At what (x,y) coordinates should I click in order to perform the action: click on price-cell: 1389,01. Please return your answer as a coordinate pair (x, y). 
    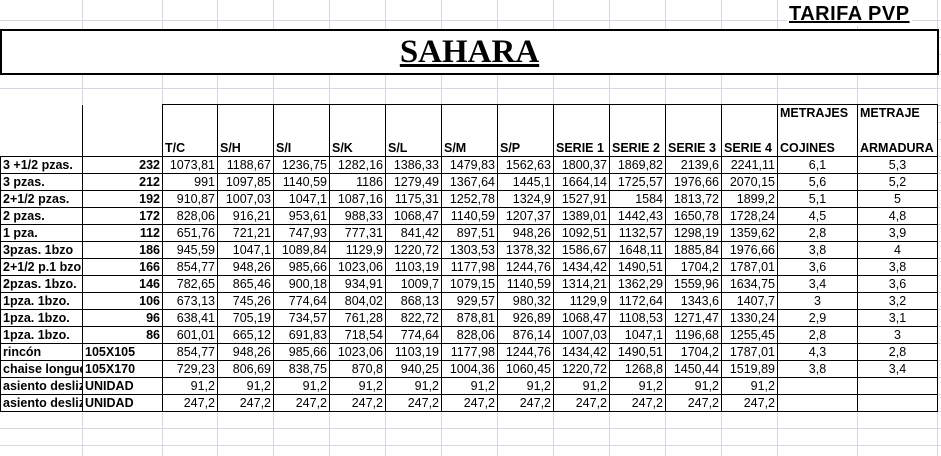
    Looking at the image, I should click on (581, 216).